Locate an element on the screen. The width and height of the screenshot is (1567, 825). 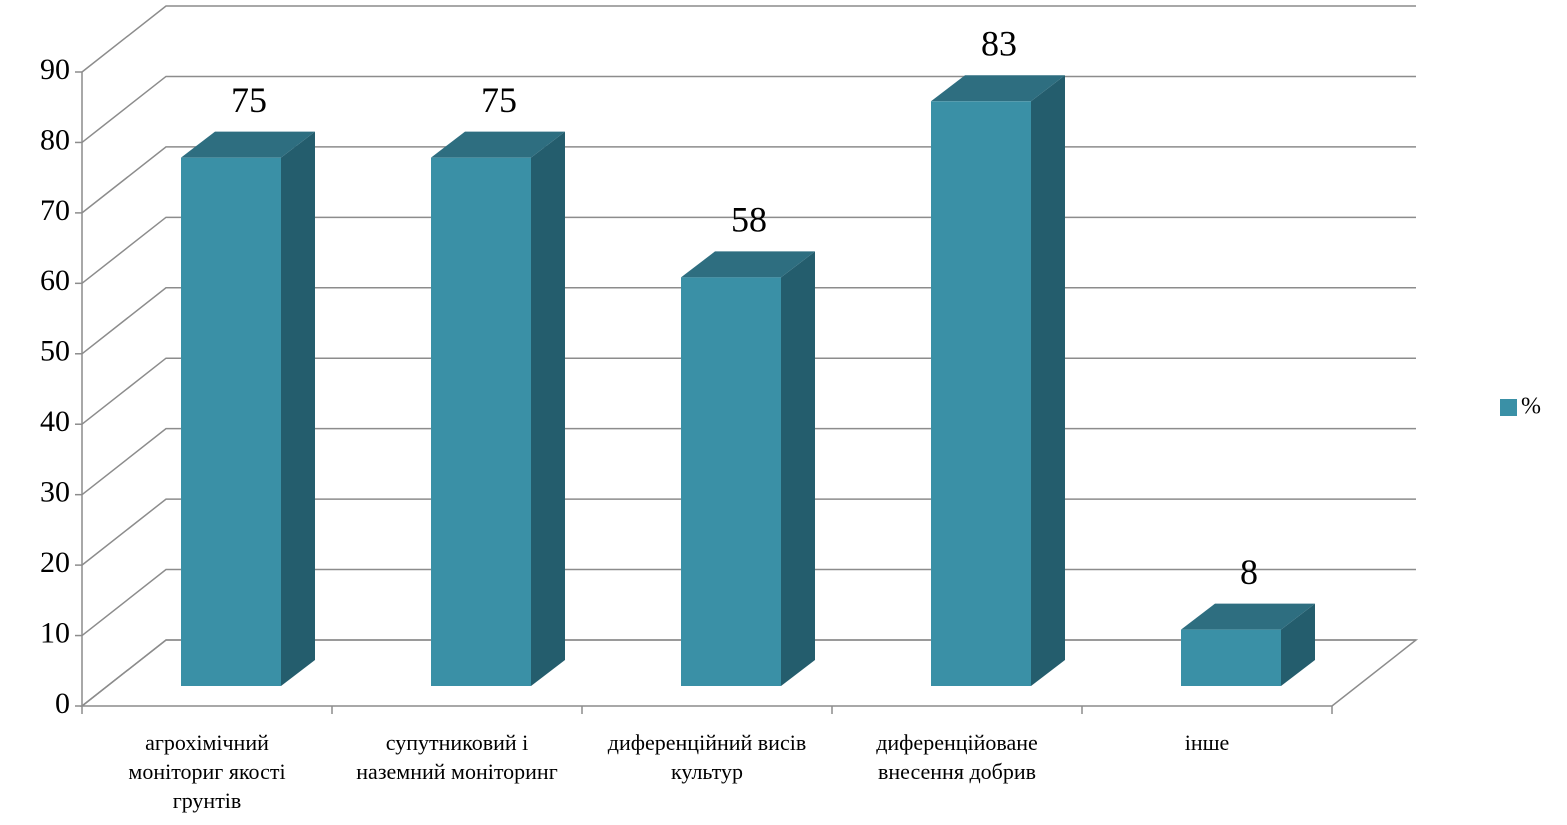
y-tick-label: 40 is located at coordinates (55, 421).